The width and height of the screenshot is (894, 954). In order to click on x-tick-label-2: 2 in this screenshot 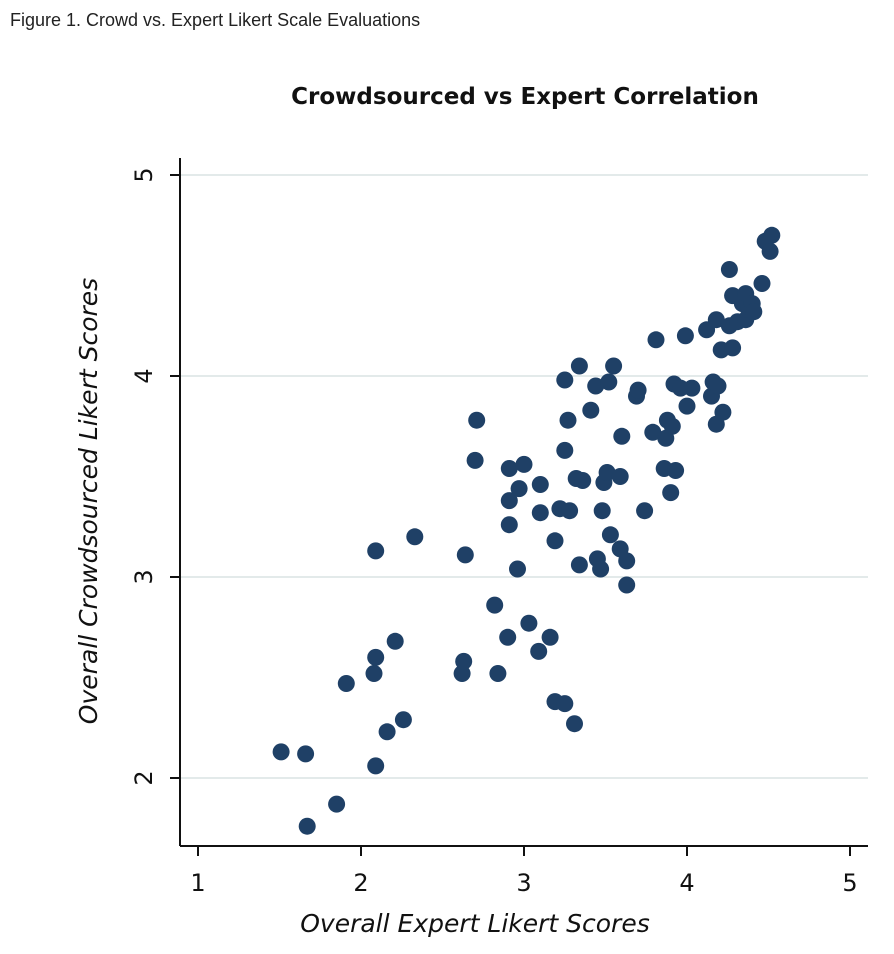, I will do `click(360, 883)`.